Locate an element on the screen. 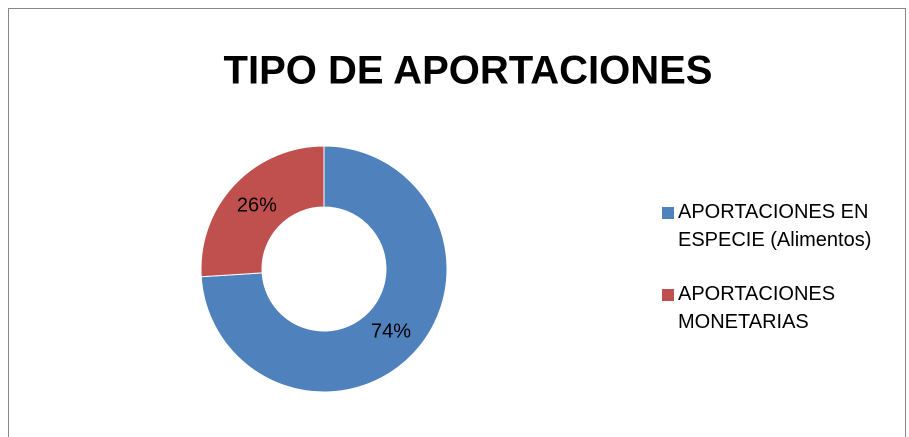 This screenshot has width=909, height=437. chart-title: TIPO DE APORTACIONES is located at coordinates (468, 71).